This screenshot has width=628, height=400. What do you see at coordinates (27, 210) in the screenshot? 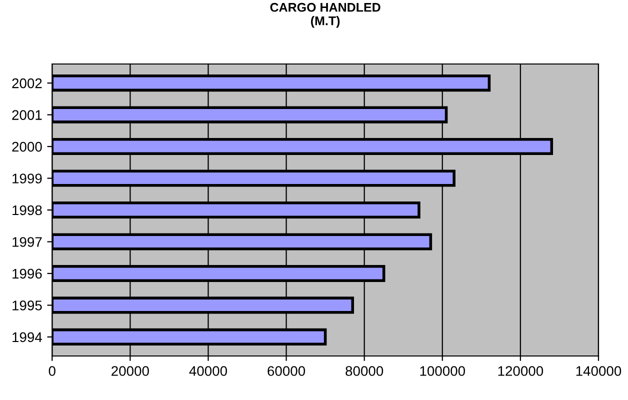
I see `y-tick-label: 1998` at bounding box center [27, 210].